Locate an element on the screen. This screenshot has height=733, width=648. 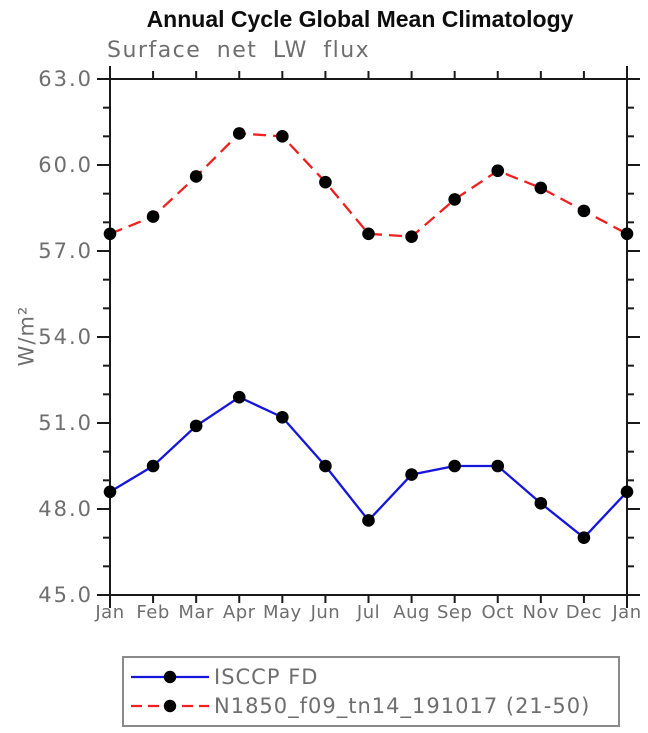
y-tick-label: 63.0 is located at coordinates (65, 79).